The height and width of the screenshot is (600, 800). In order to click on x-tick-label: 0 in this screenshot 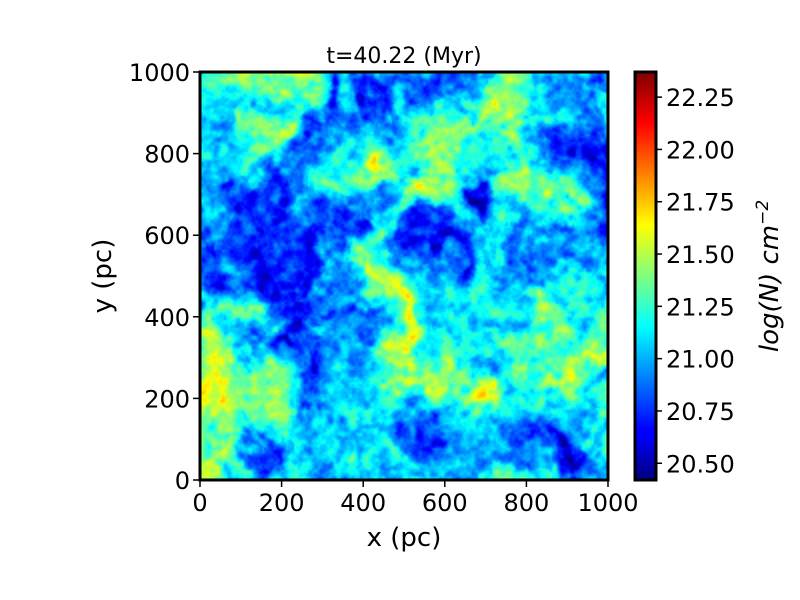, I will do `click(199, 503)`.